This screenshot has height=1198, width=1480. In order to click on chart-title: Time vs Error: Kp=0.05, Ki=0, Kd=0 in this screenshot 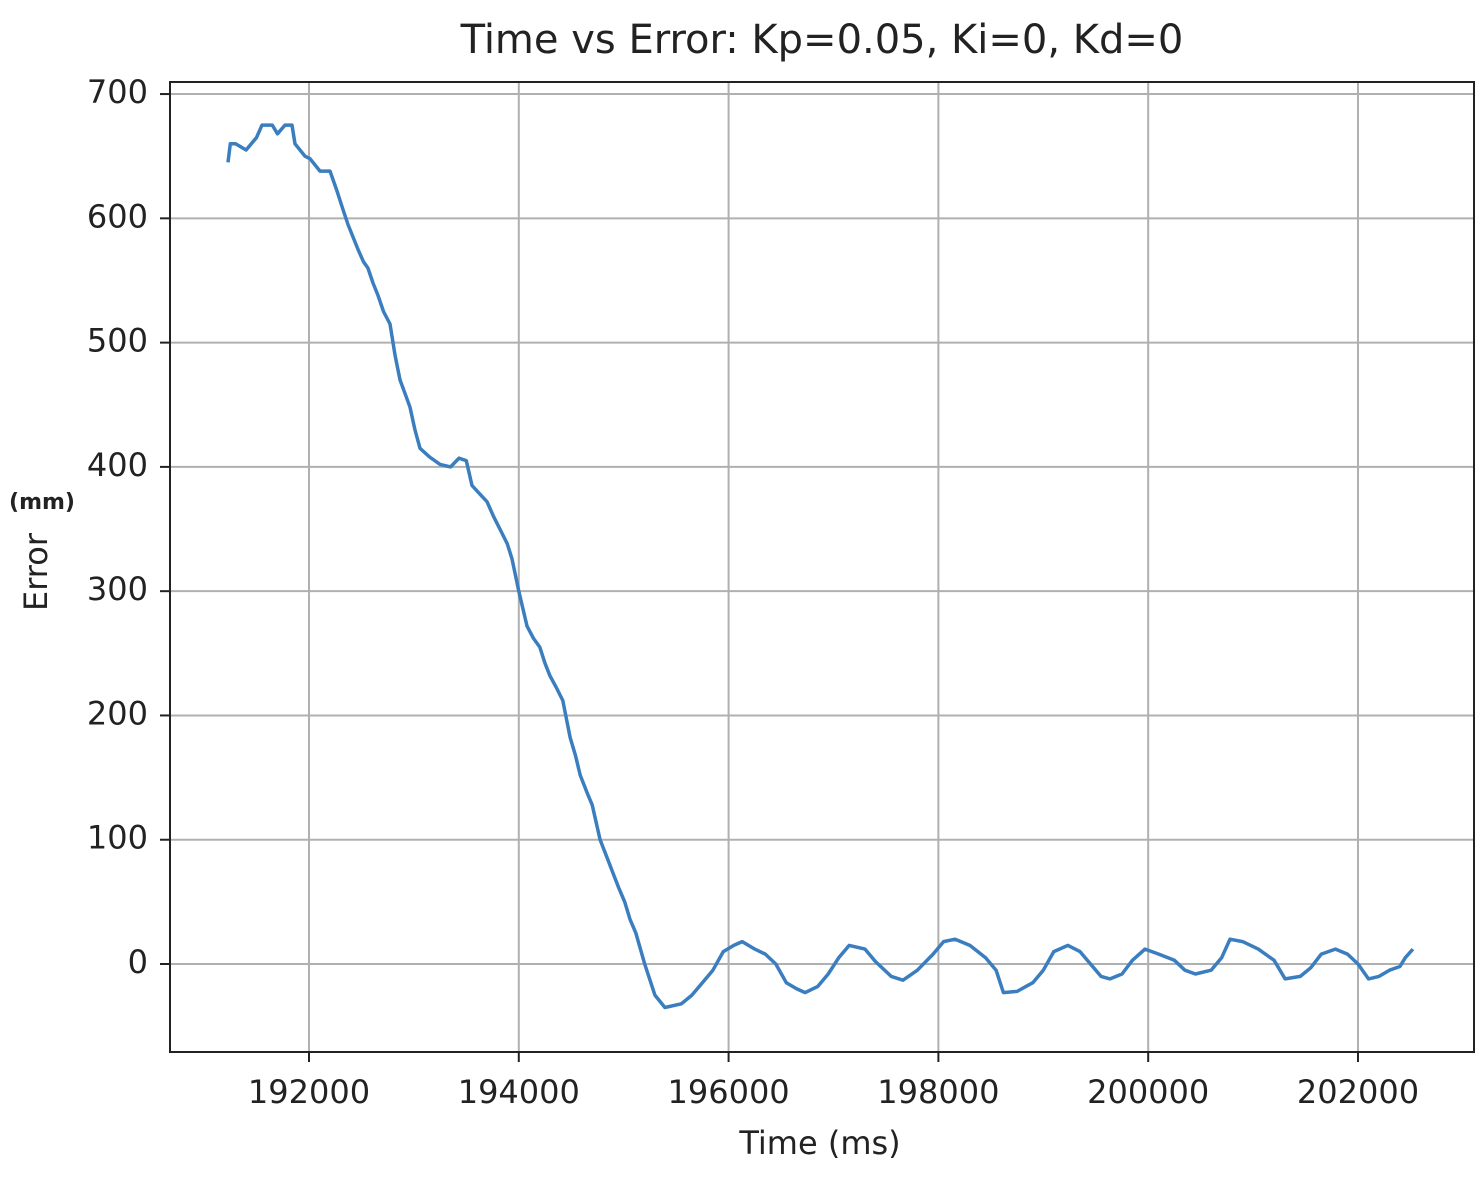, I will do `click(822, 40)`.